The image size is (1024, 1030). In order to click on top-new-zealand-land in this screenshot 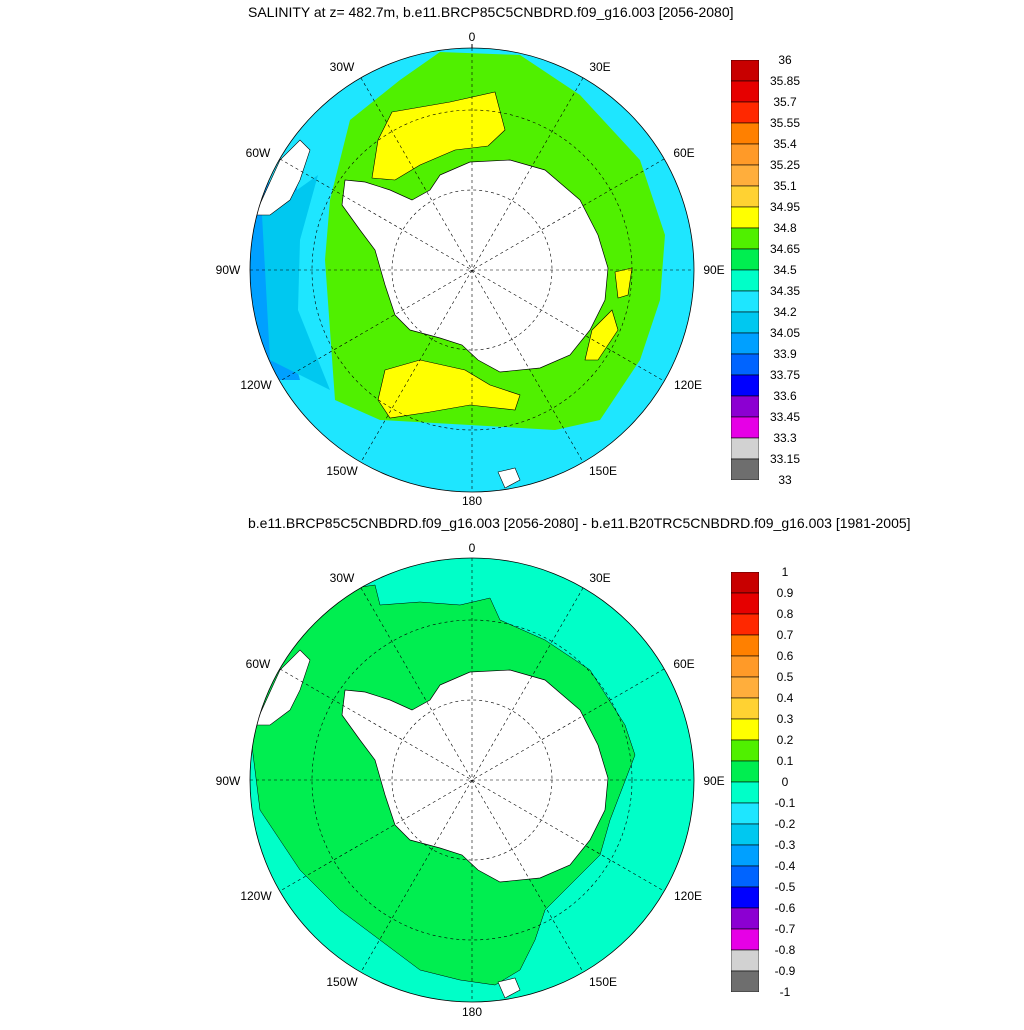, I will do `click(509, 478)`.